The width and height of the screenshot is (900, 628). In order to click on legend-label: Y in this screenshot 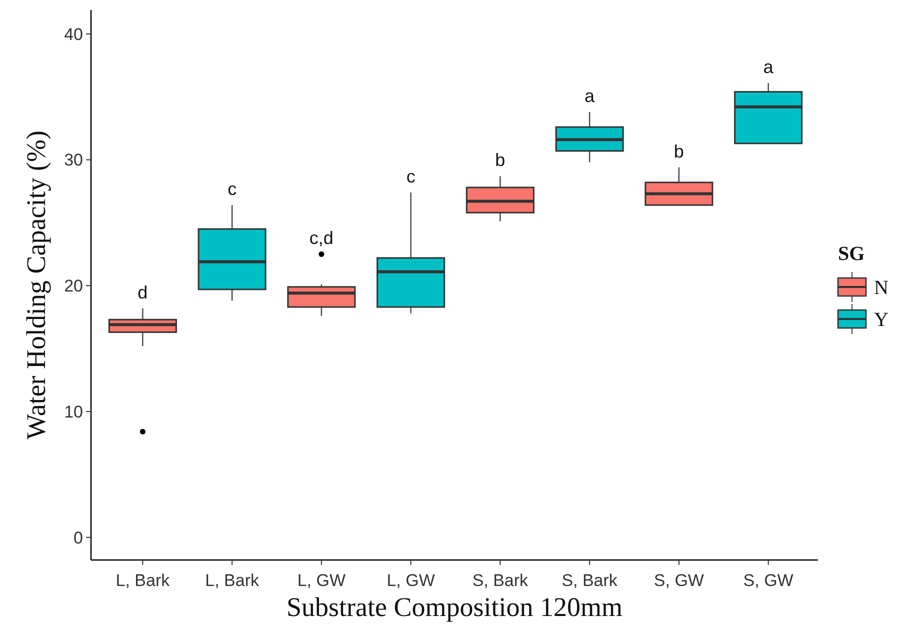, I will do `click(881, 320)`.